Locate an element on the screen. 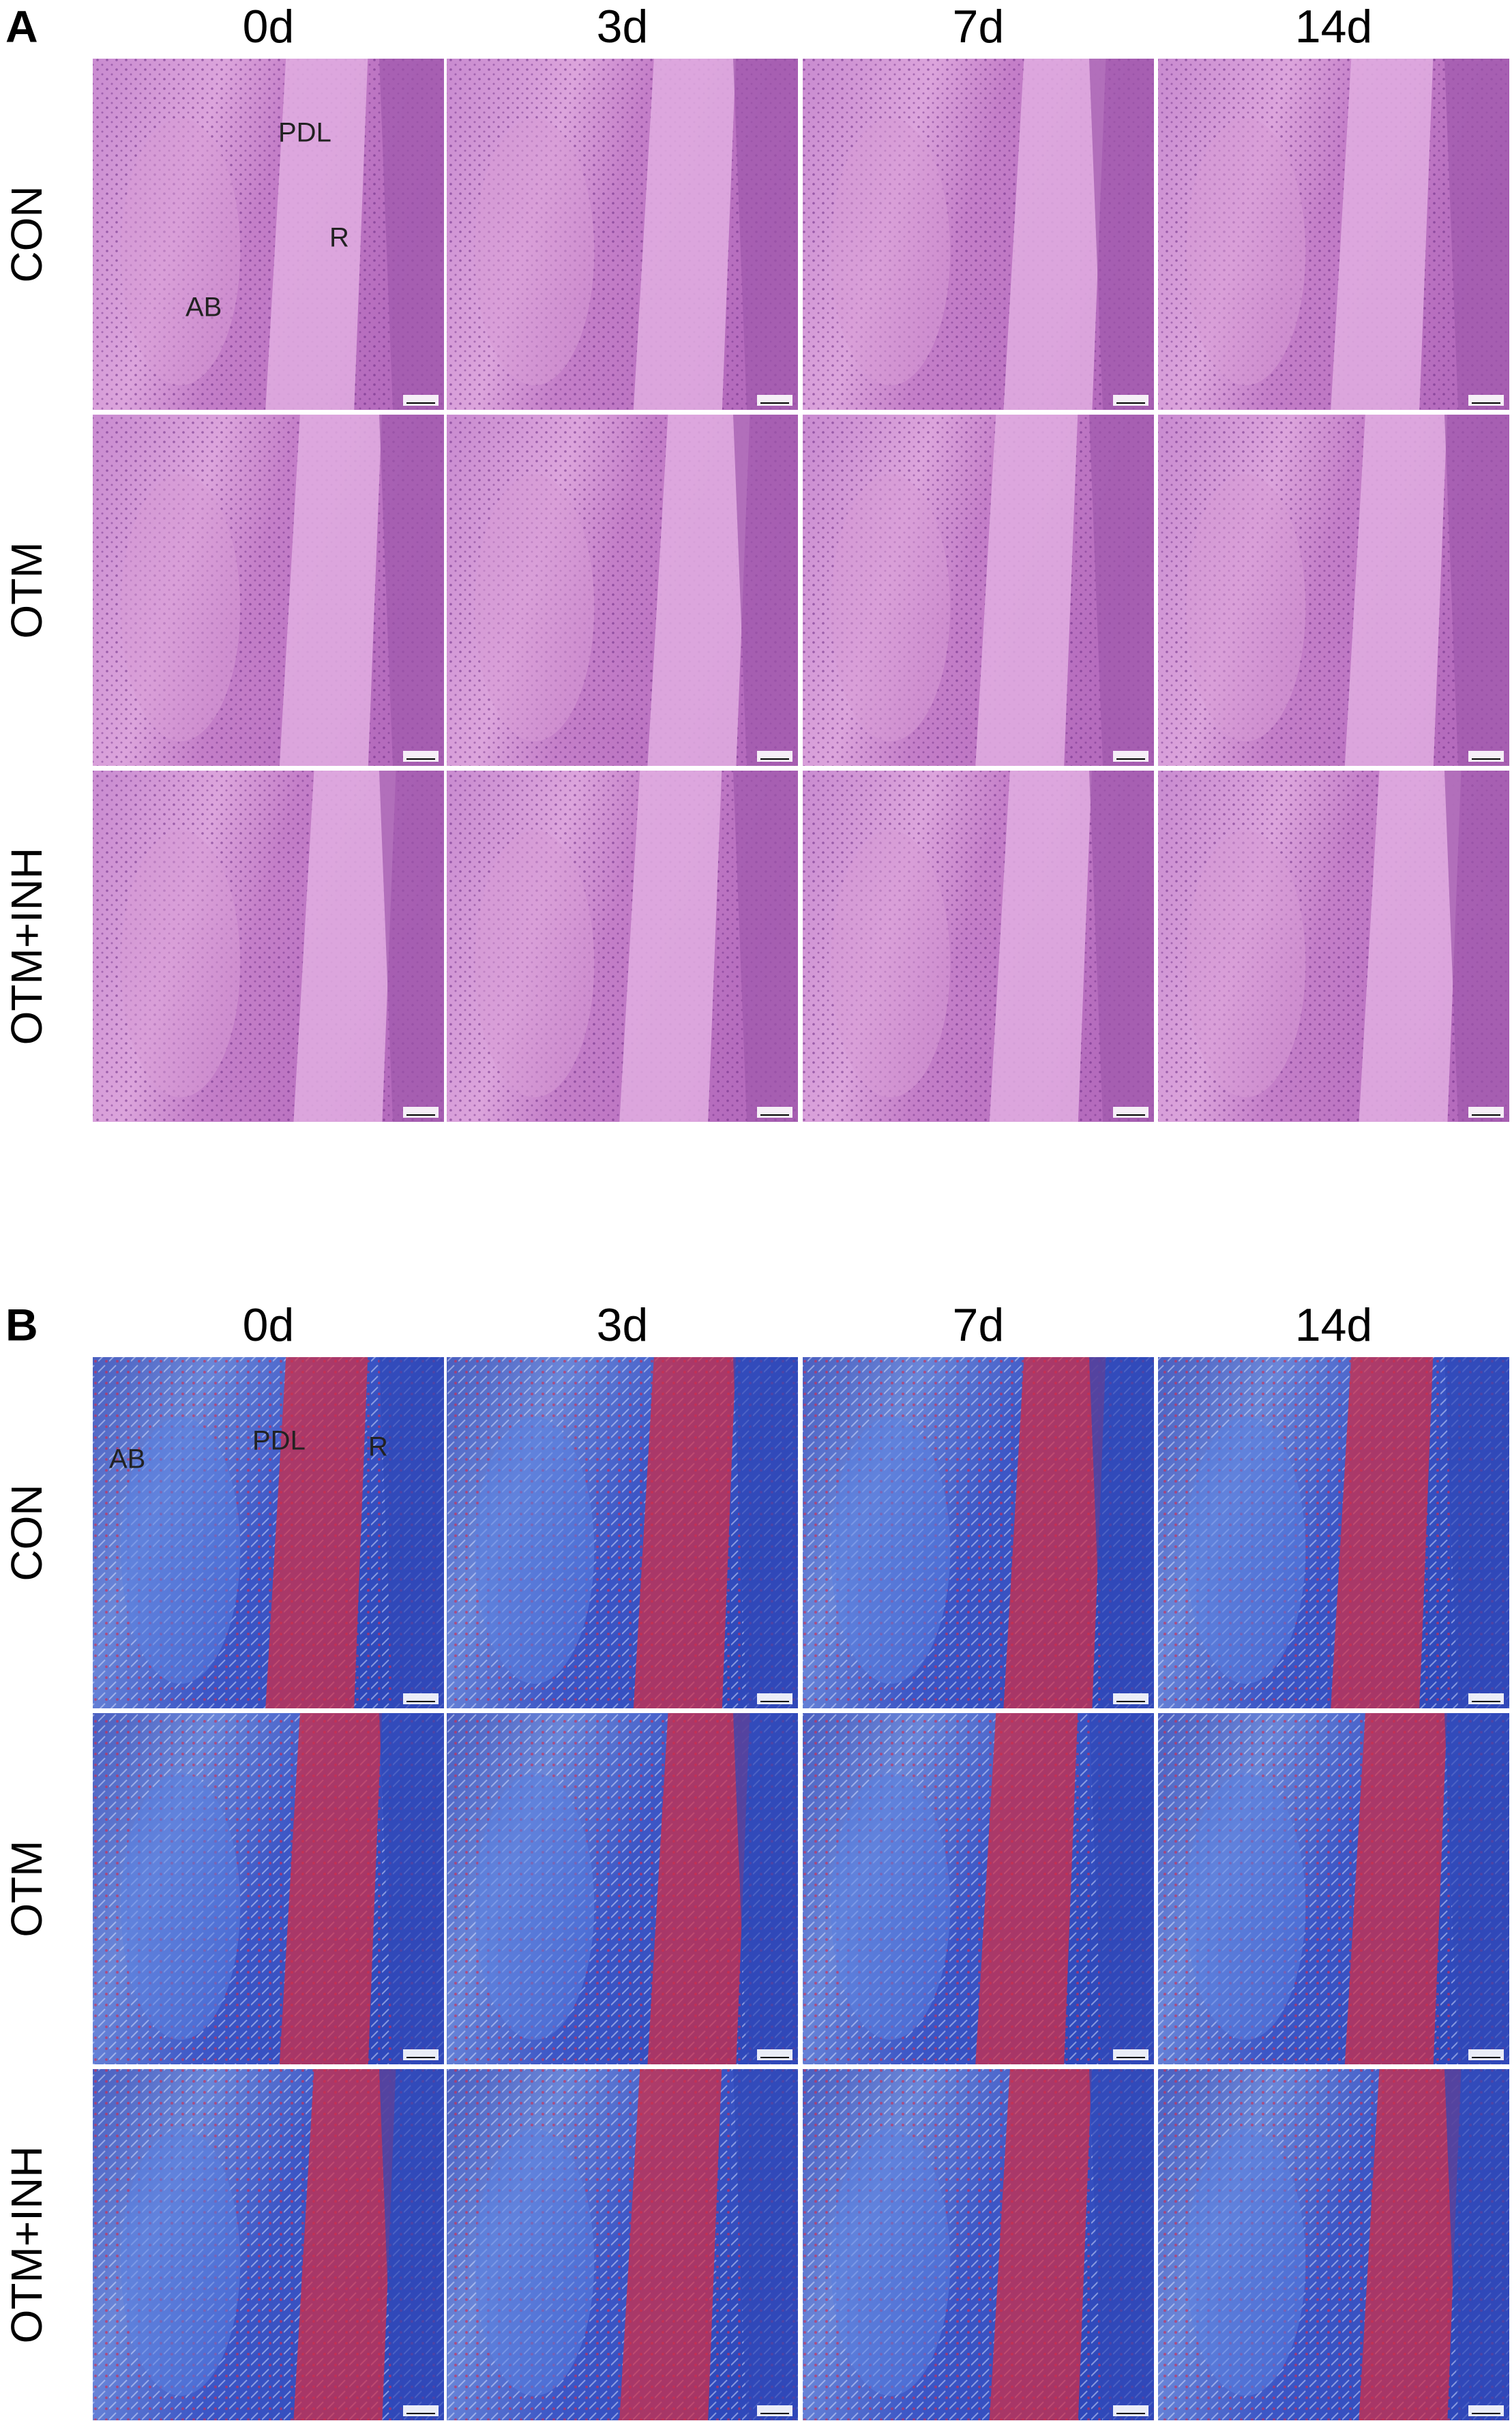  row-label: CON is located at coordinates (26, 233).